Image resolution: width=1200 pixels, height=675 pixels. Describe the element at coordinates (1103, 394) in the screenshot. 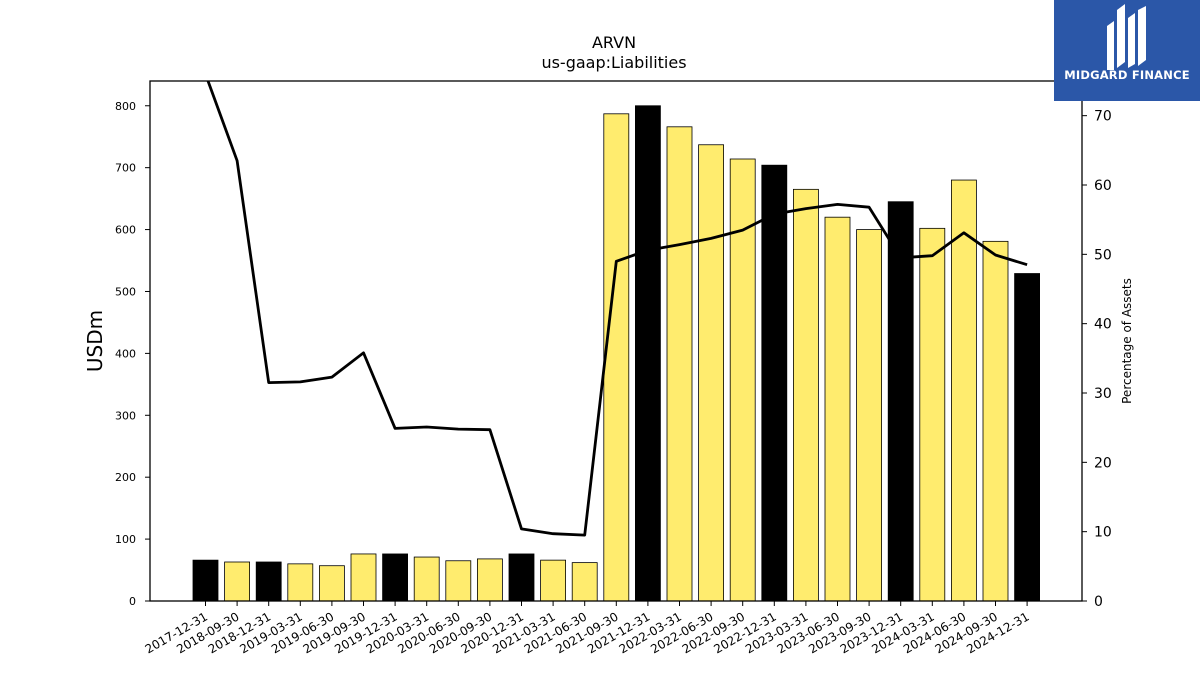

I see `y2-tick-label: 30` at that location.